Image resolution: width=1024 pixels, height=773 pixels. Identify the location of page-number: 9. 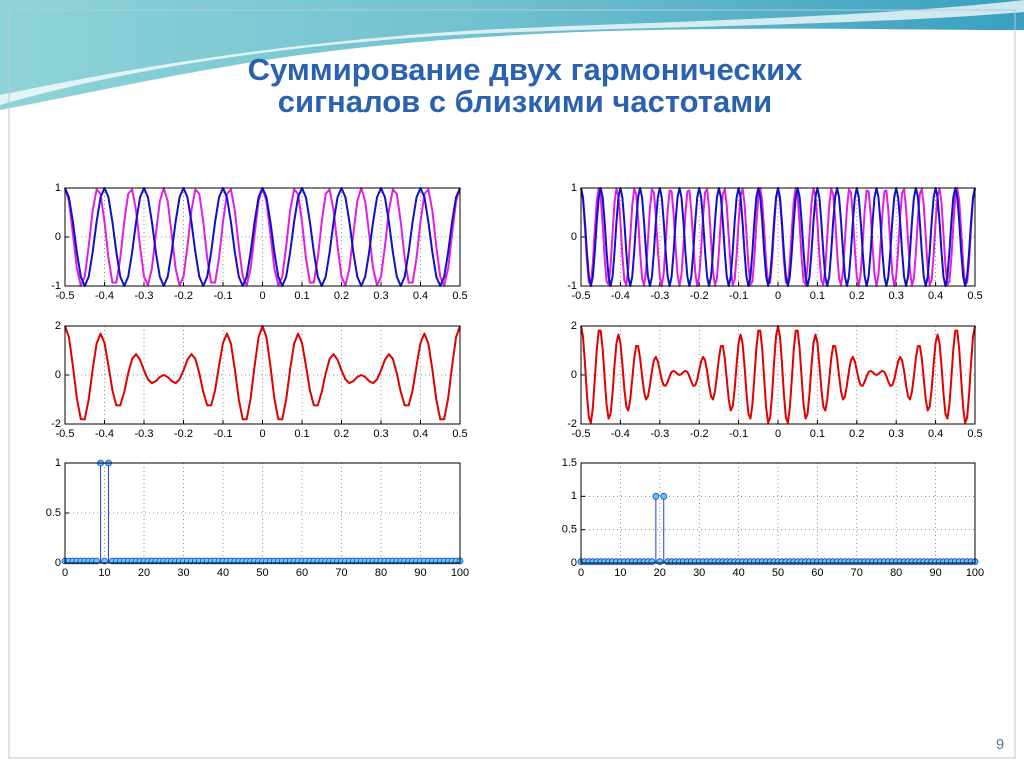
(1000, 744).